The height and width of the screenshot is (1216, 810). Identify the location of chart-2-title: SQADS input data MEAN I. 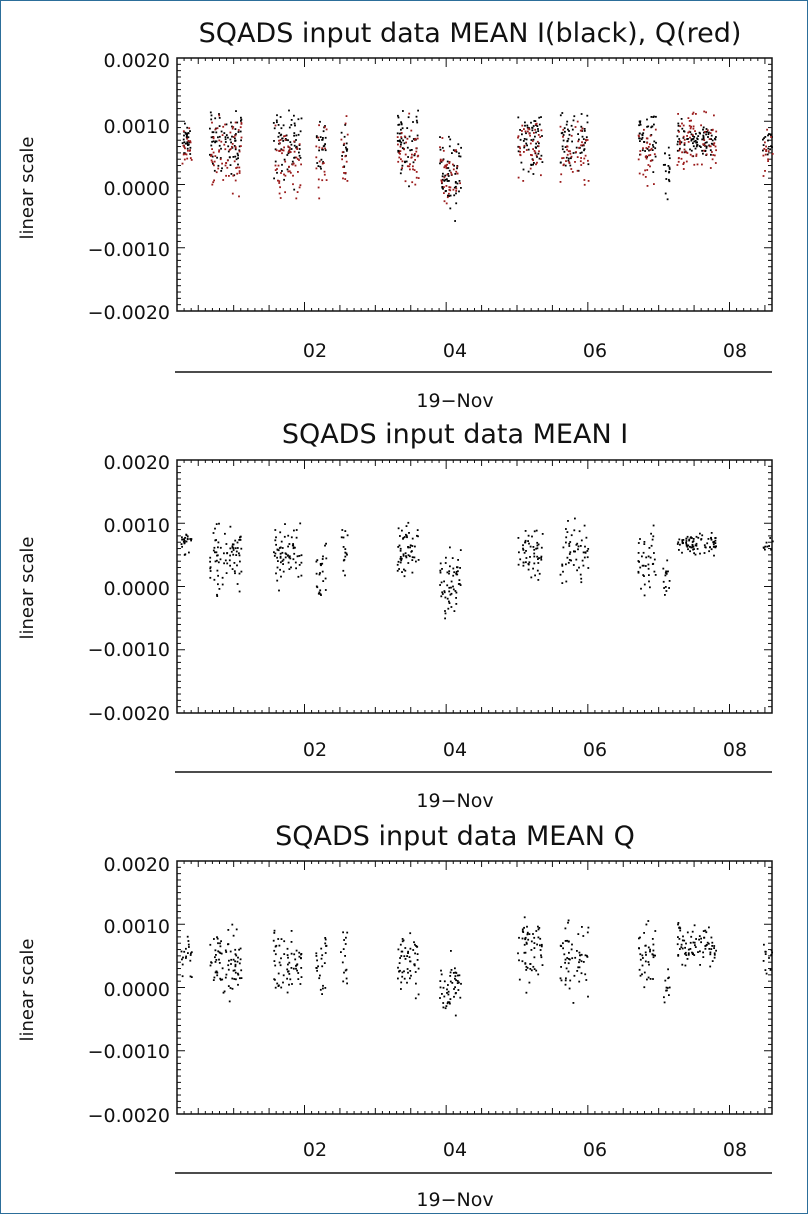
(455, 434).